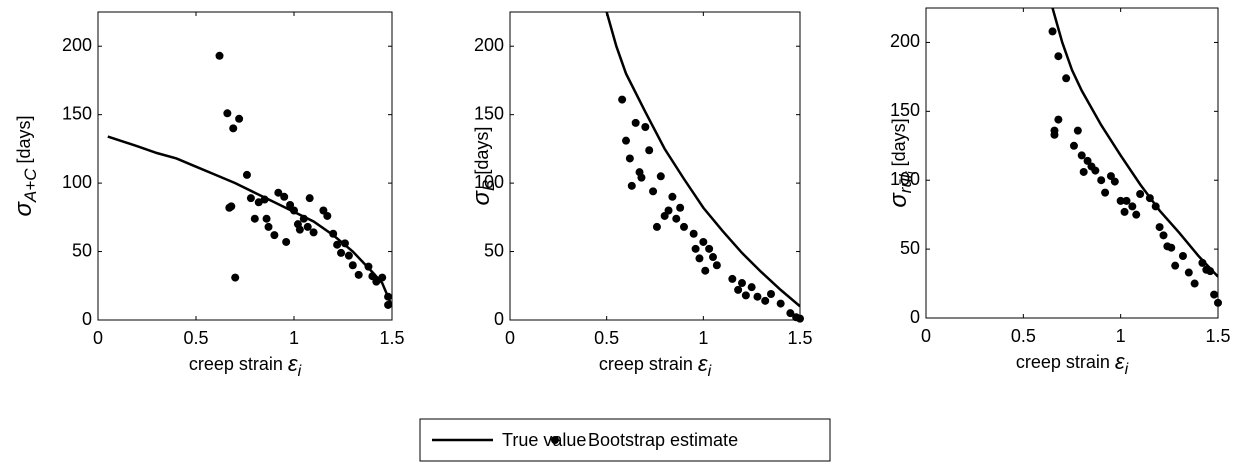 This screenshot has height=470, width=1245. Describe the element at coordinates (82, 250) in the screenshot. I see `y-tick-label: 50` at that location.